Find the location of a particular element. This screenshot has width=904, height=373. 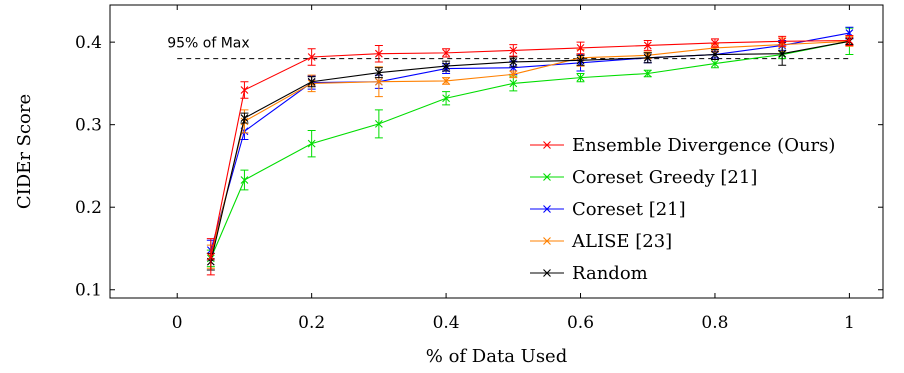

legend-item-random: Random is located at coordinates (589, 273).